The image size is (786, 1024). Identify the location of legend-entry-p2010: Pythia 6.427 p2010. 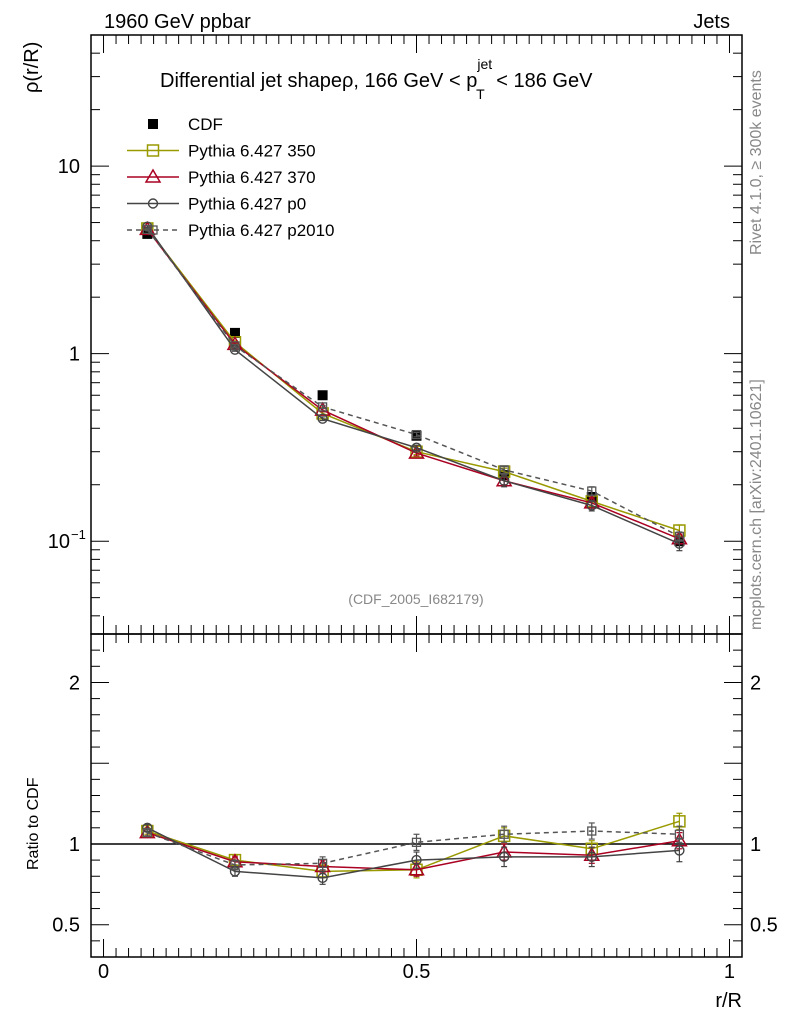
(231, 230).